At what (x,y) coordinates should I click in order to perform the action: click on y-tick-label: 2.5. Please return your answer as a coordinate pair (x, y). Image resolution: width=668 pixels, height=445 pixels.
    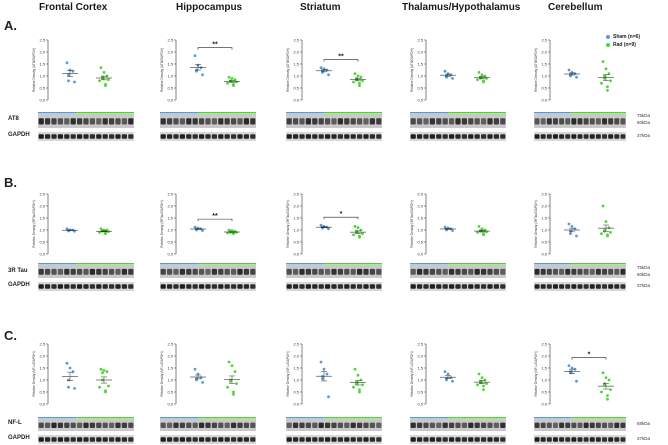
    Looking at the image, I should click on (296, 39).